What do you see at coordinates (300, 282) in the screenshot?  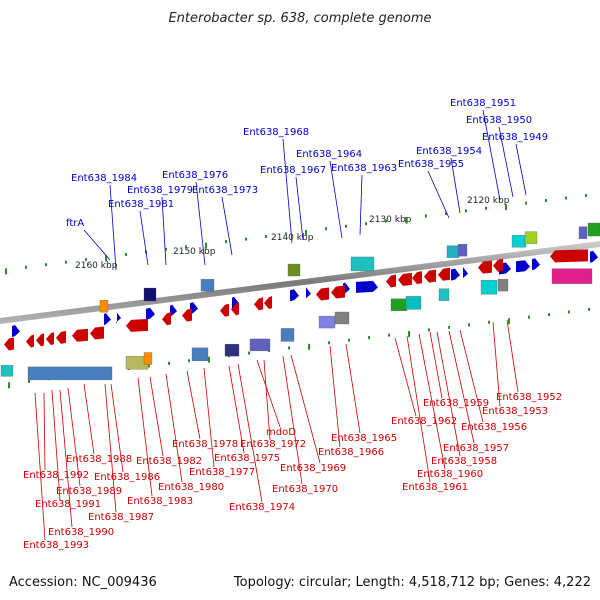 I see `sequence-backbone` at bounding box center [300, 282].